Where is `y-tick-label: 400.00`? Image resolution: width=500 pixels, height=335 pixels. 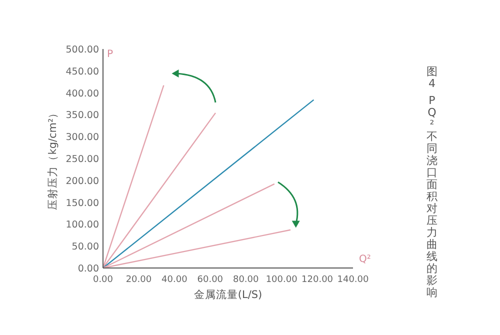
y-tick-label: 400.00 is located at coordinates (82, 94).